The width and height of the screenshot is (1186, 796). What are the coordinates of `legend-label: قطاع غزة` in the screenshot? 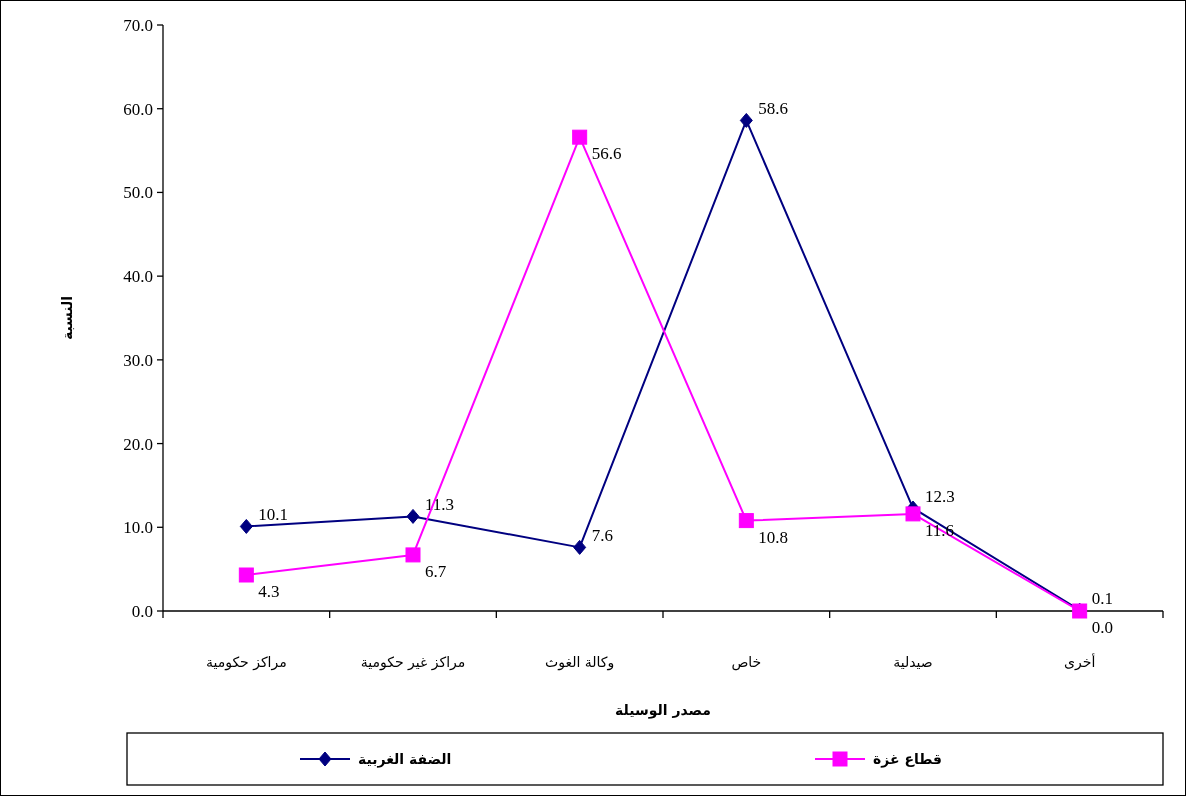 It's located at (908, 759).